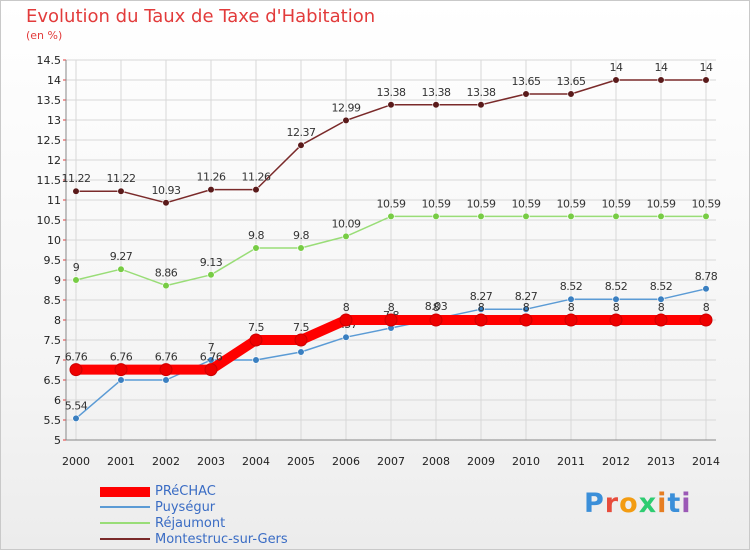 The width and height of the screenshot is (750, 550). I want to click on legend-swatch-prechac, so click(125, 492).